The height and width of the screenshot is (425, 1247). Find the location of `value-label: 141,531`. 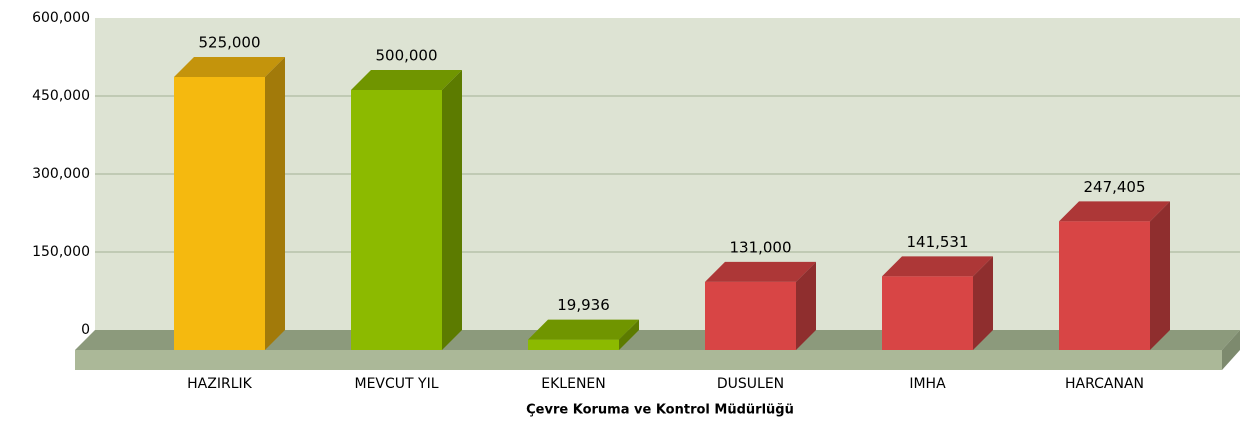

value-label: 141,531 is located at coordinates (937, 242).